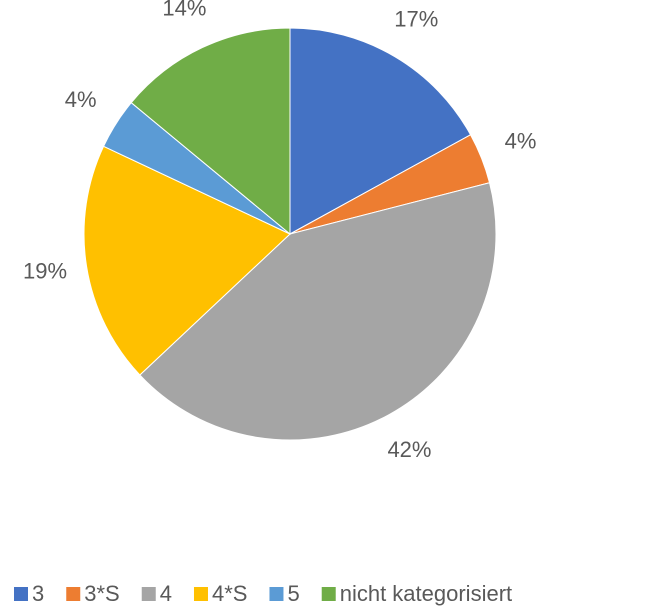 The height and width of the screenshot is (611, 661). Describe the element at coordinates (229, 593) in the screenshot. I see `legend-label: 4*S` at that location.